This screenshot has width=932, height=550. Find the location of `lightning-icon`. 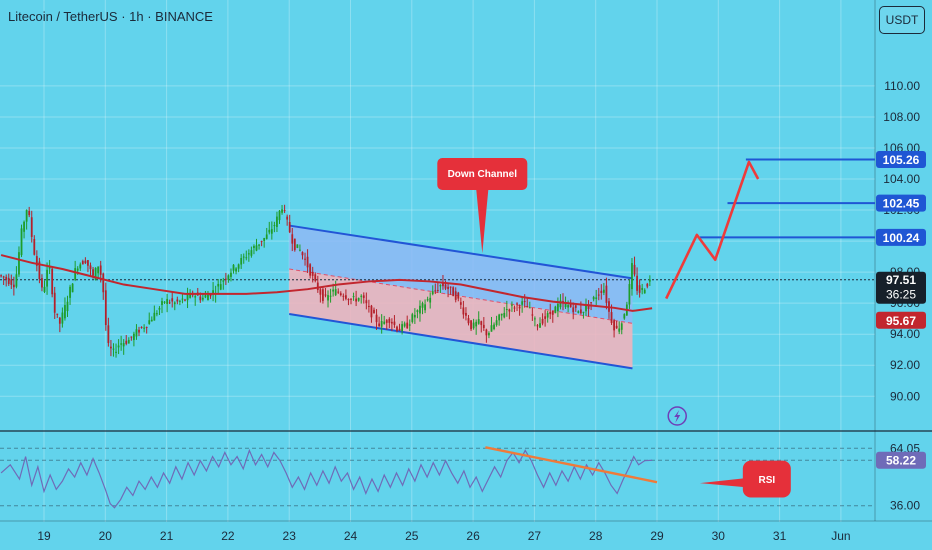

lightning-icon is located at coordinates (677, 416).